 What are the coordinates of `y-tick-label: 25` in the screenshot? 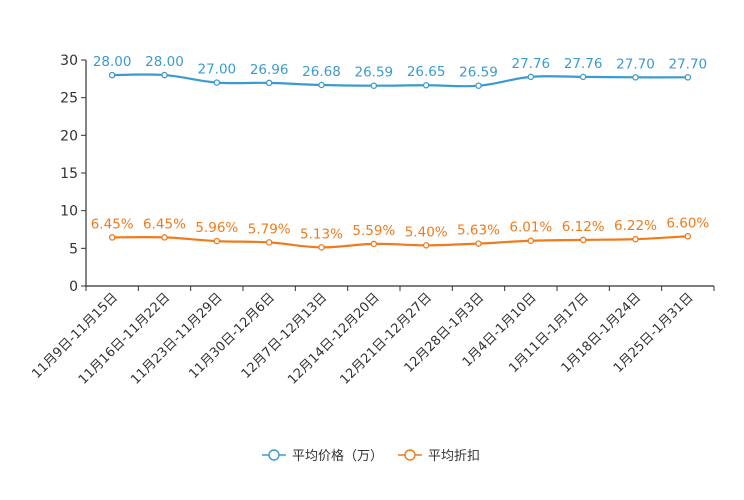 It's located at (69, 99).